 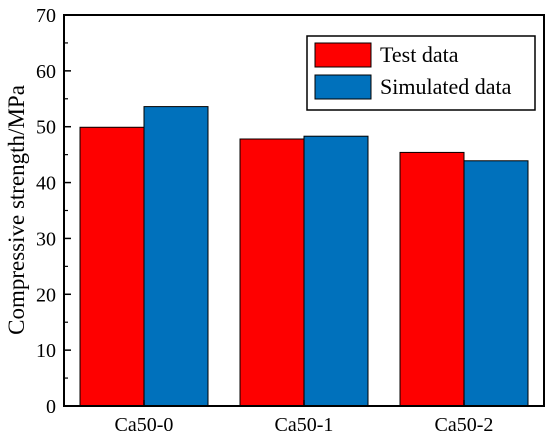 What do you see at coordinates (419, 54) in the screenshot?
I see `legend-label-series-1: Test data` at bounding box center [419, 54].